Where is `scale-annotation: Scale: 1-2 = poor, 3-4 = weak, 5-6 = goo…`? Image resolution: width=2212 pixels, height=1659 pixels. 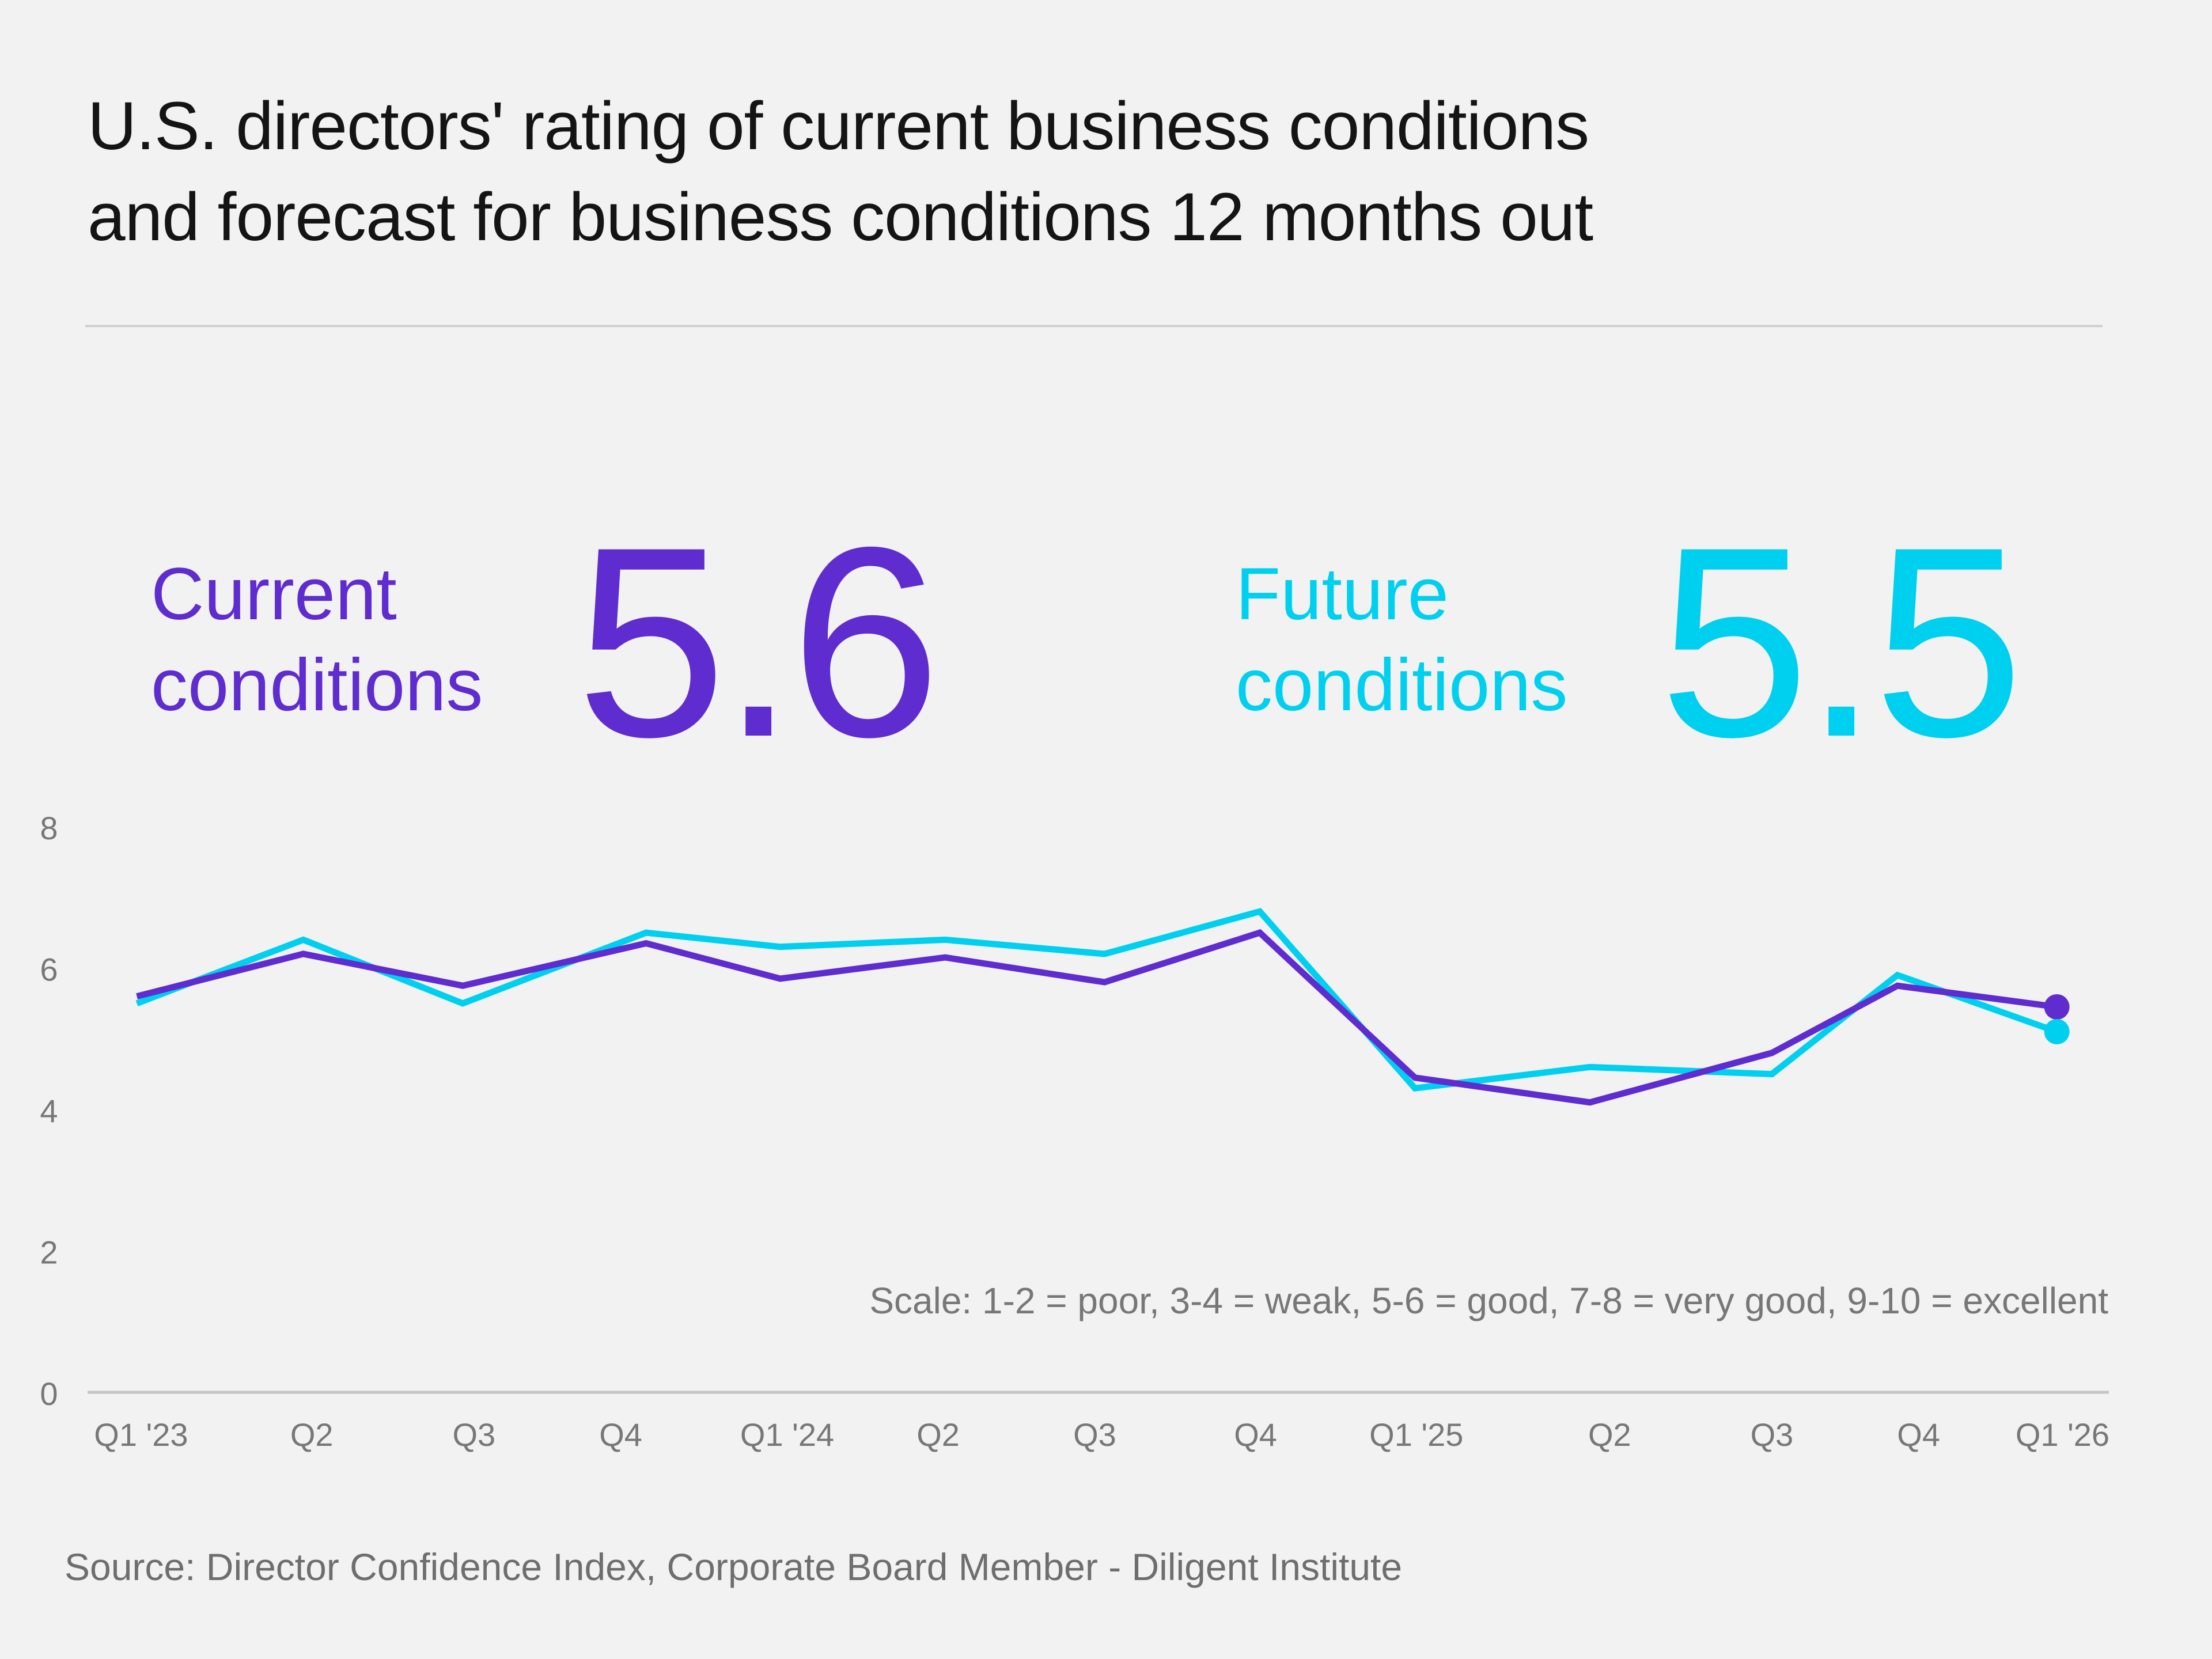 scale-annotation: Scale: 1-2 = poor, 3-4 = weak, 5-6 = goo… is located at coordinates (1488, 1300).